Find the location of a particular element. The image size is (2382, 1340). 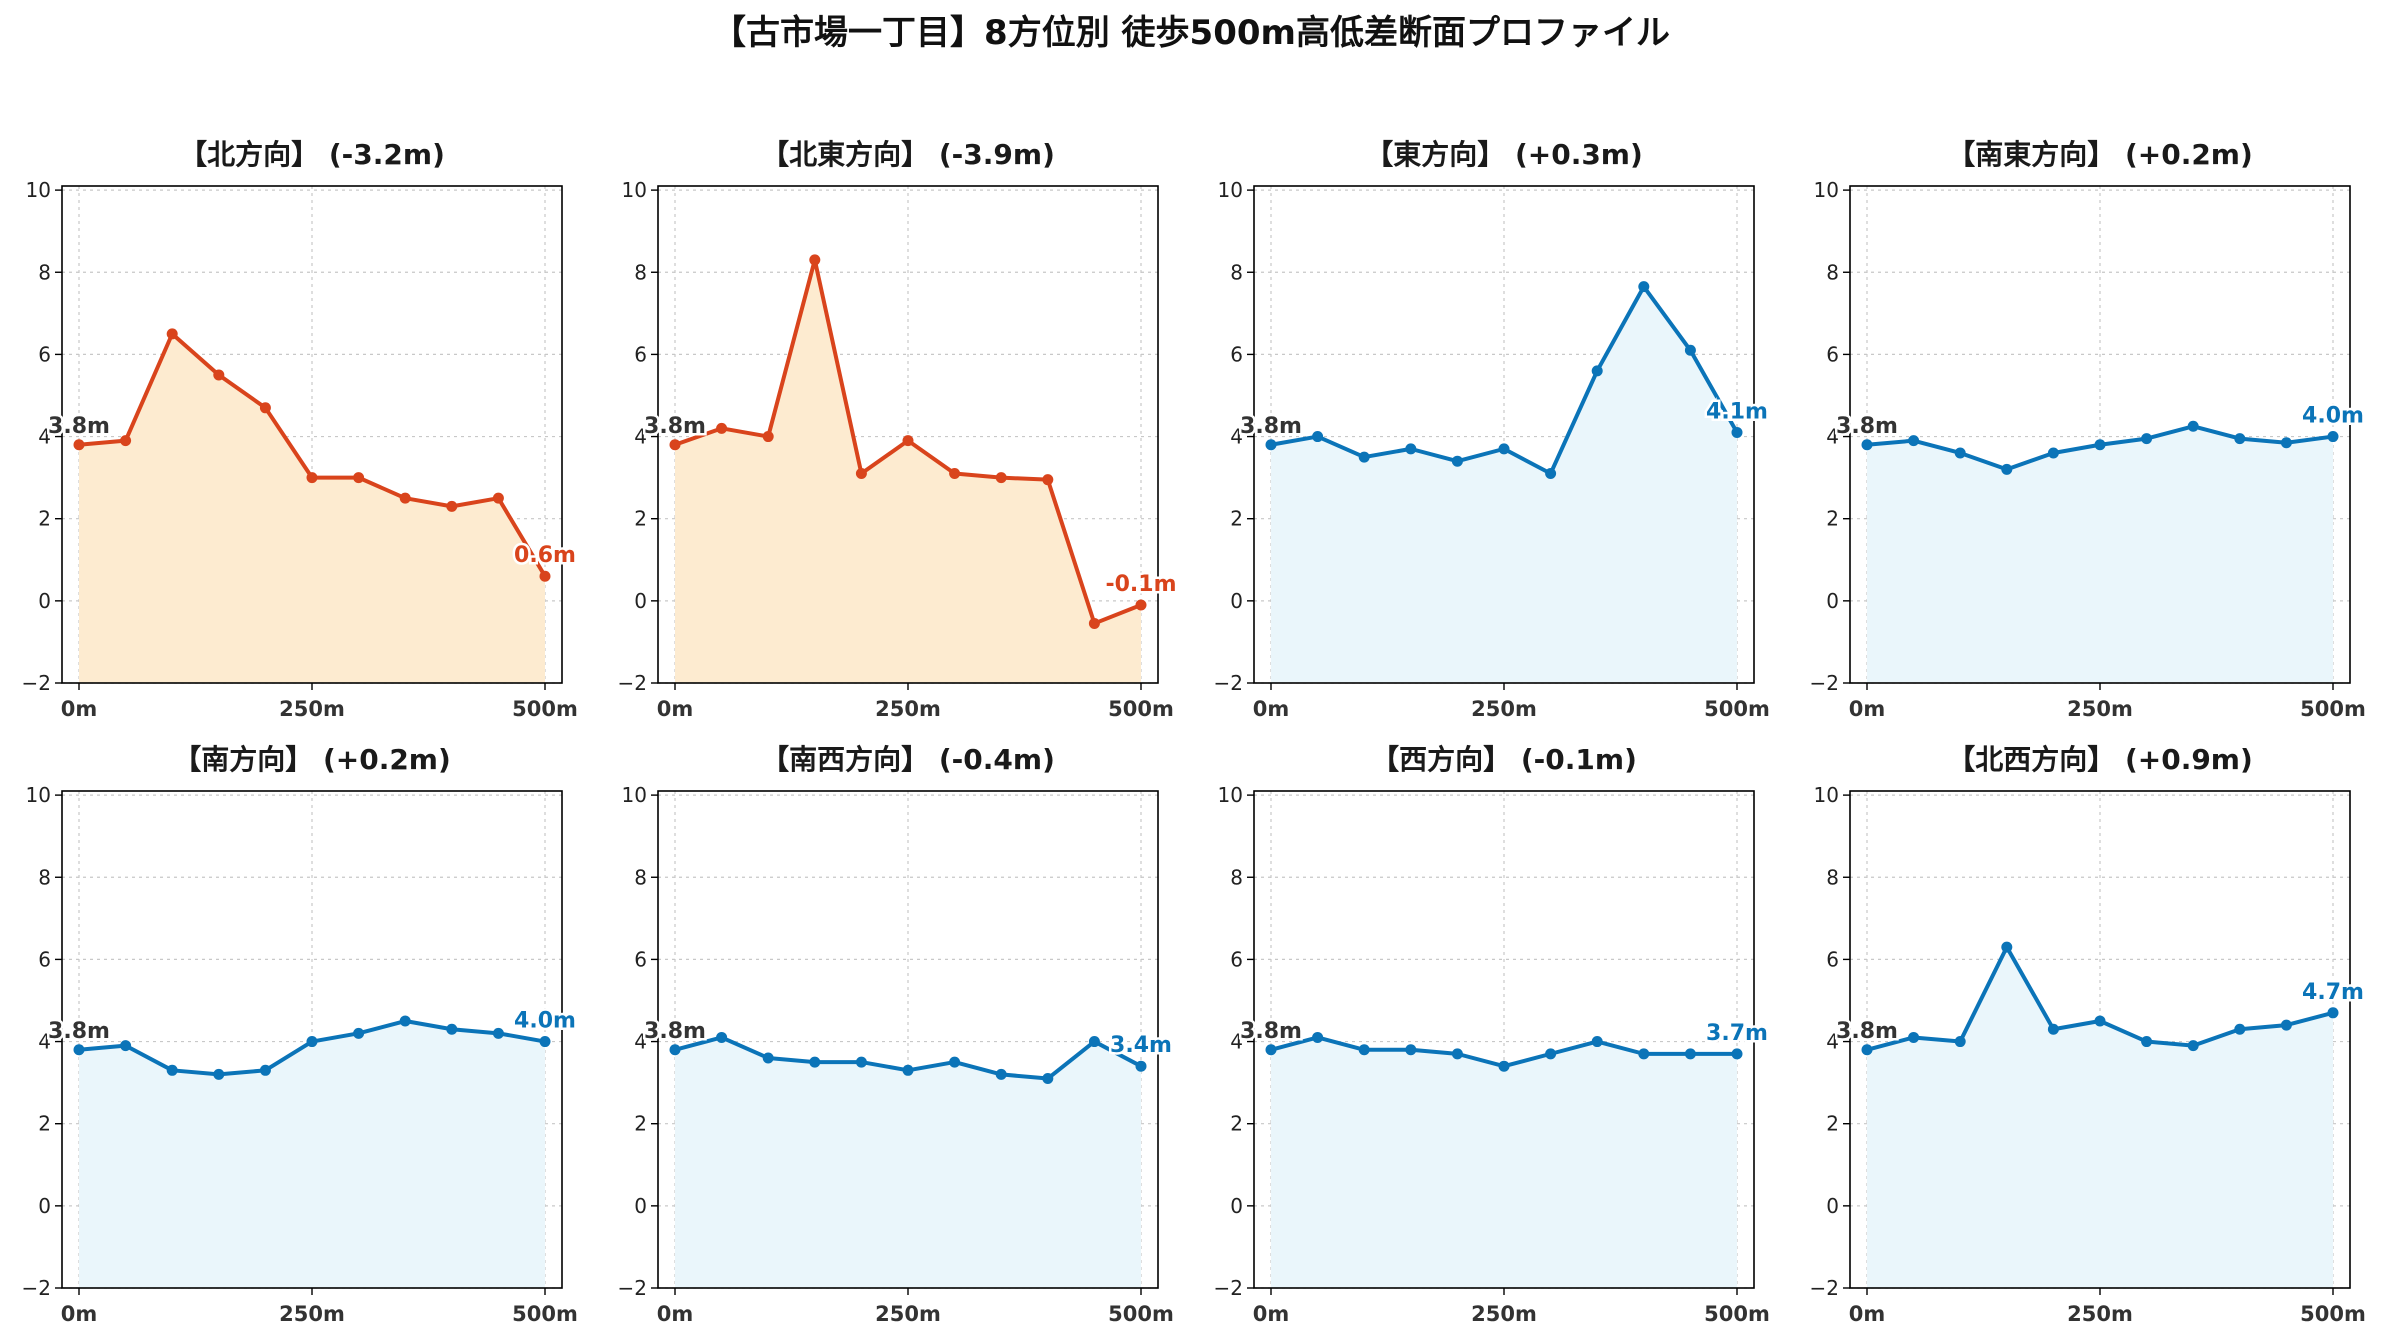

end-elevation-label: 3.7m is located at coordinates (1737, 1033).